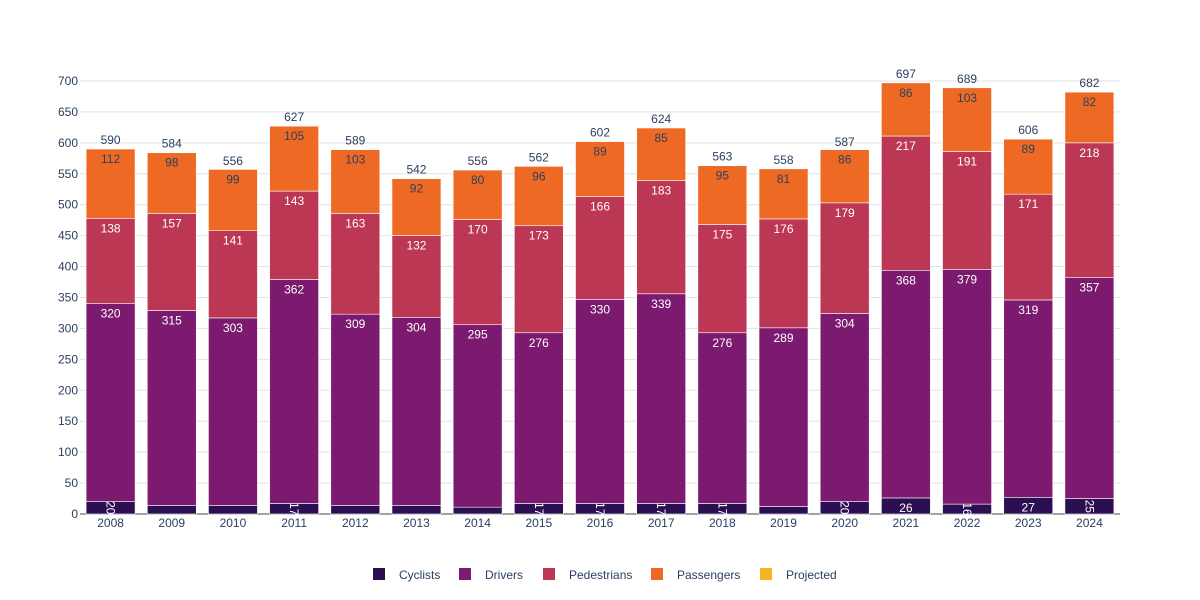 The height and width of the screenshot is (600, 1200). I want to click on y-tick-label: 600, so click(68, 143).